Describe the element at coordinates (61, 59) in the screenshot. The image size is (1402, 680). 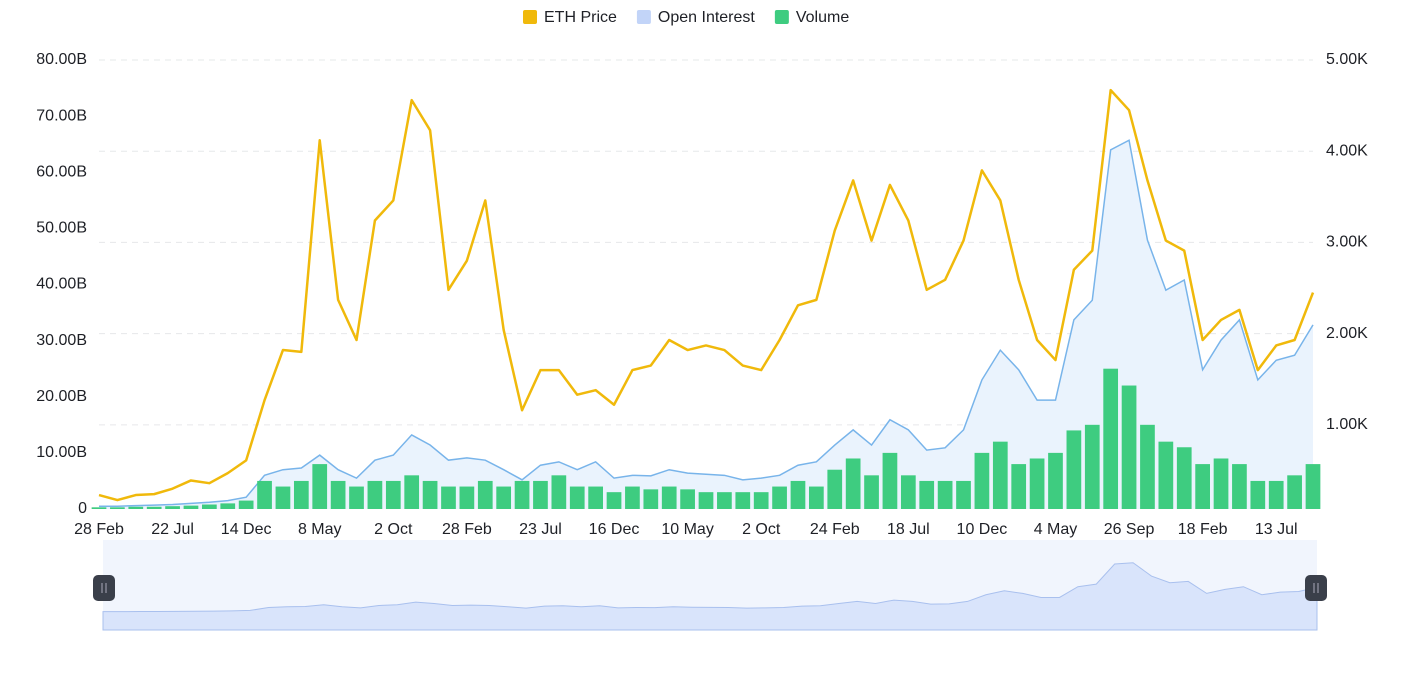
I see `y-tick-label: 80.00B` at that location.